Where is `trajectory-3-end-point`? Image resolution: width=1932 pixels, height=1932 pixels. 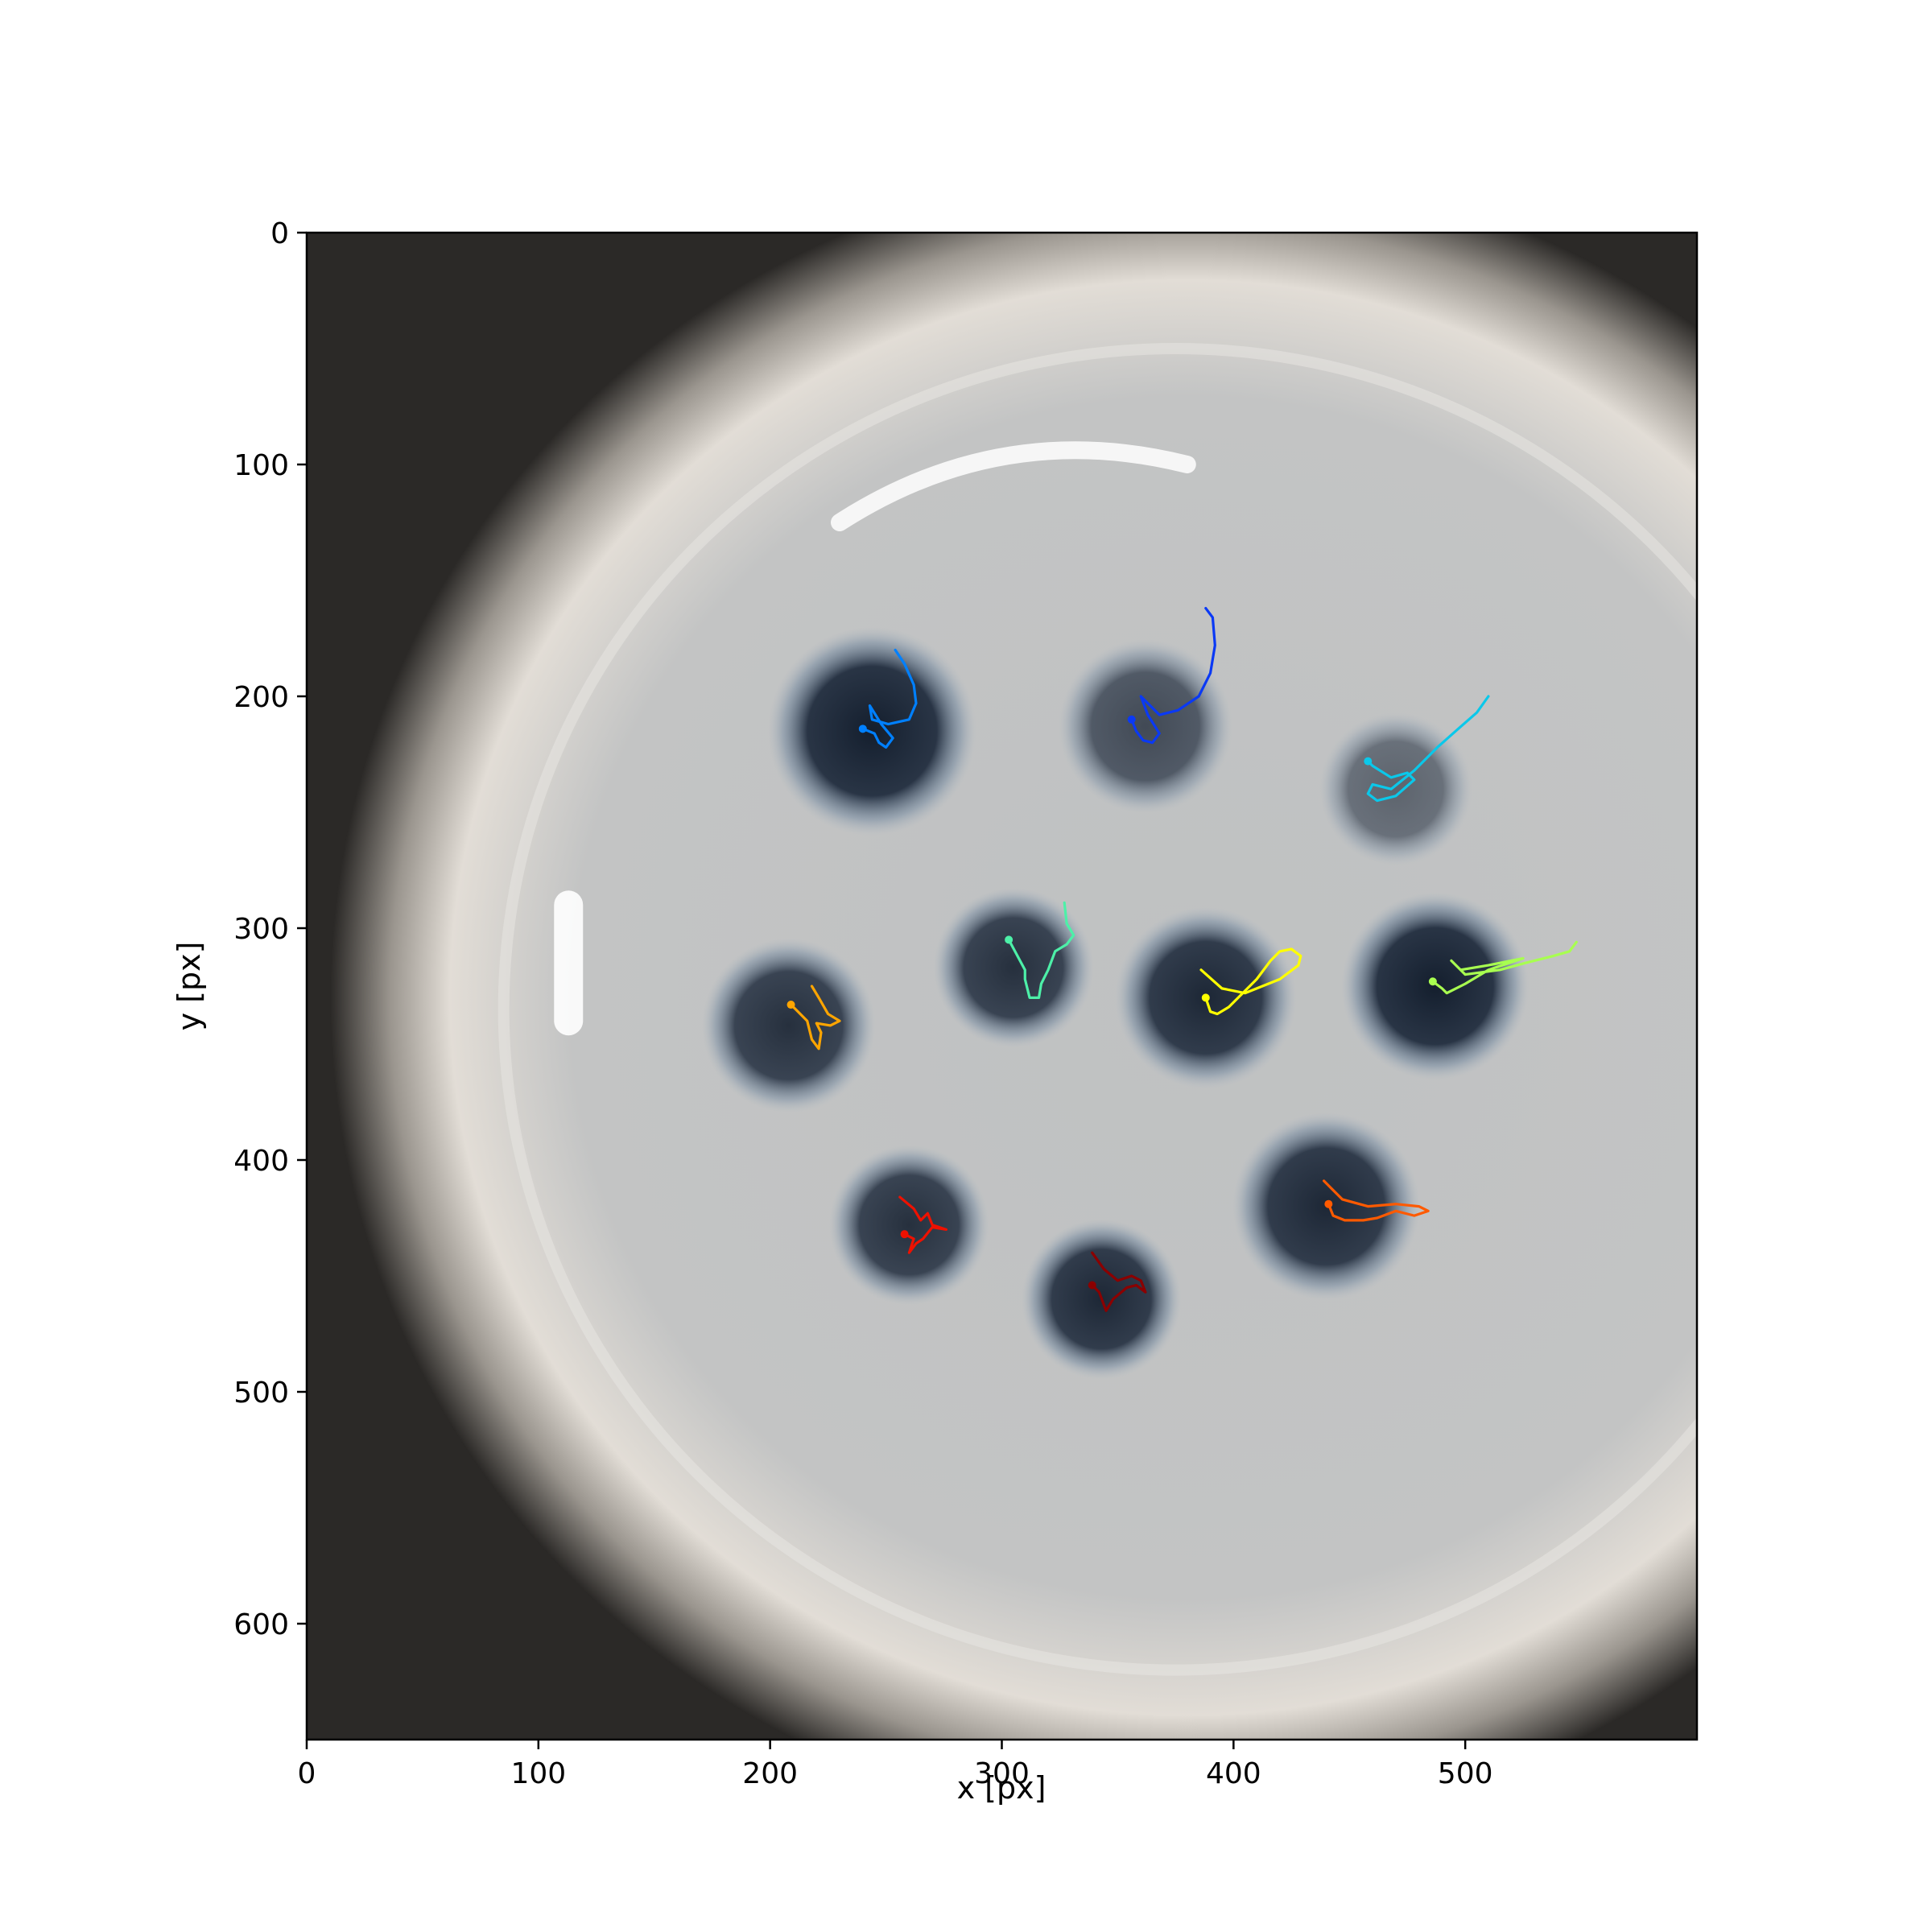 trajectory-3-end-point is located at coordinates (1368, 761).